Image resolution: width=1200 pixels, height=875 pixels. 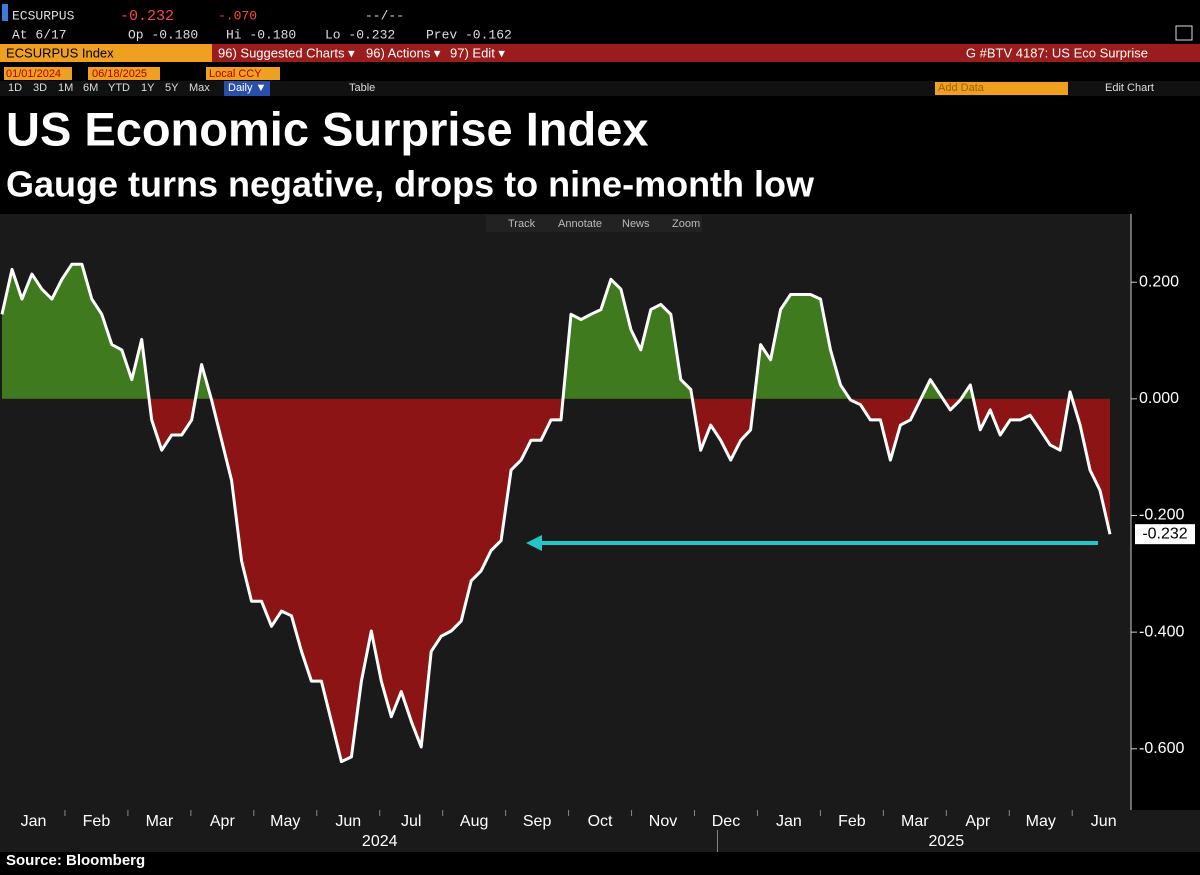 I want to click on period-button: 3D, so click(x=40, y=88).